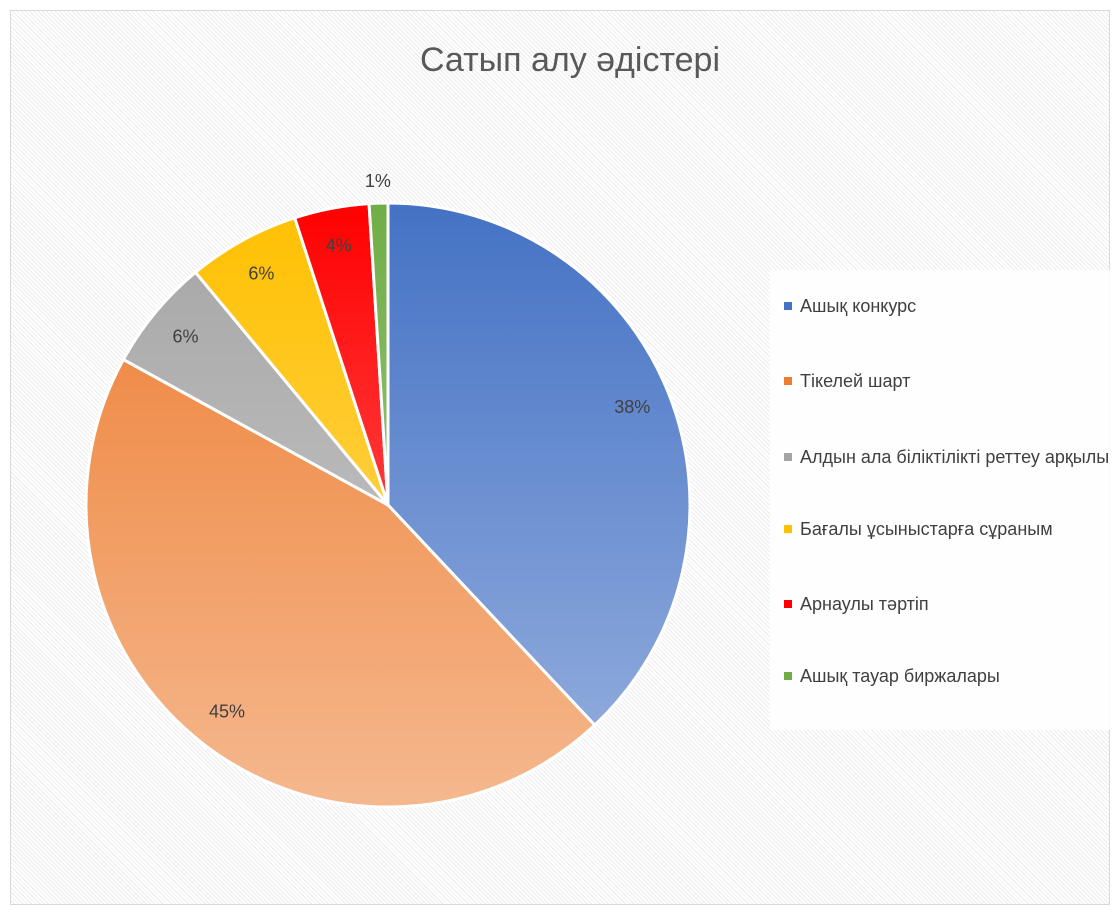  I want to click on legend-label: Алдын ала біліктілікті реттеу арқылы, so click(955, 457).